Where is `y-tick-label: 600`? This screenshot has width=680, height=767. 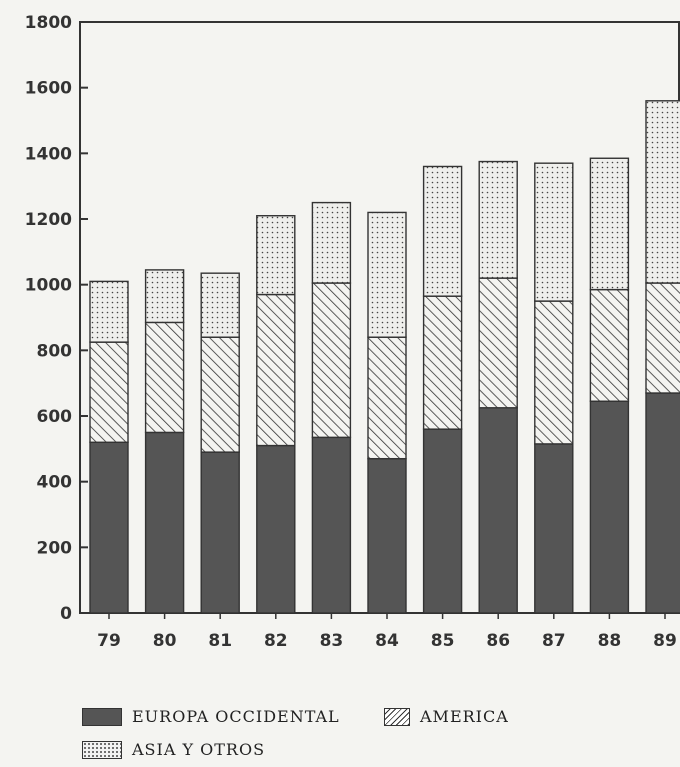
y-tick-label: 600 is located at coordinates (55, 417).